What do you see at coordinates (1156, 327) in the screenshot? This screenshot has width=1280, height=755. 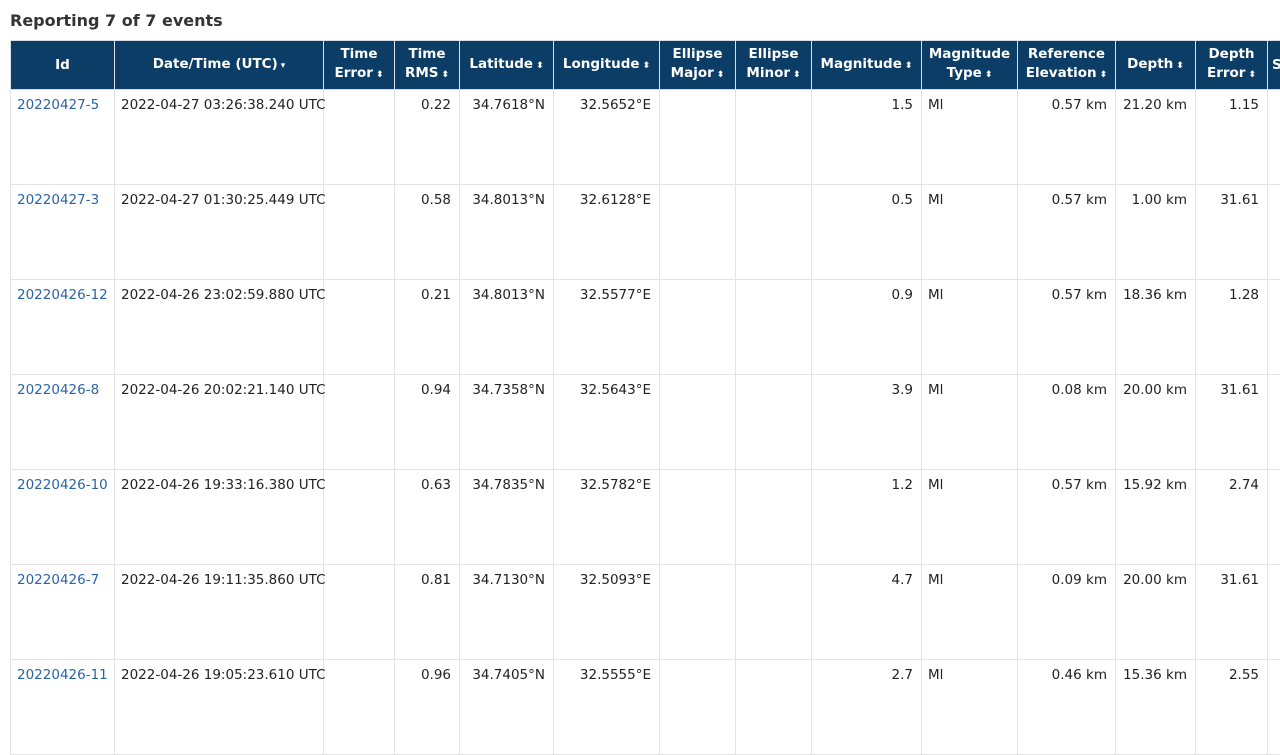 I see `table-cell: 18.36 km` at bounding box center [1156, 327].